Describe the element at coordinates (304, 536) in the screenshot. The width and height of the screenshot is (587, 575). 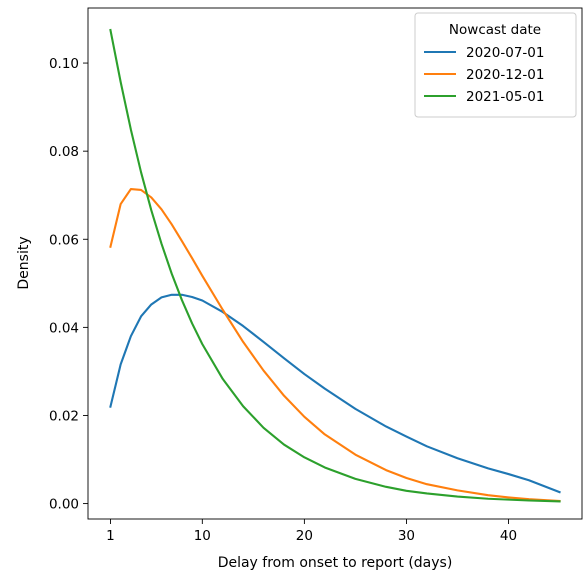
I see `x-tick-label: 20` at that location.